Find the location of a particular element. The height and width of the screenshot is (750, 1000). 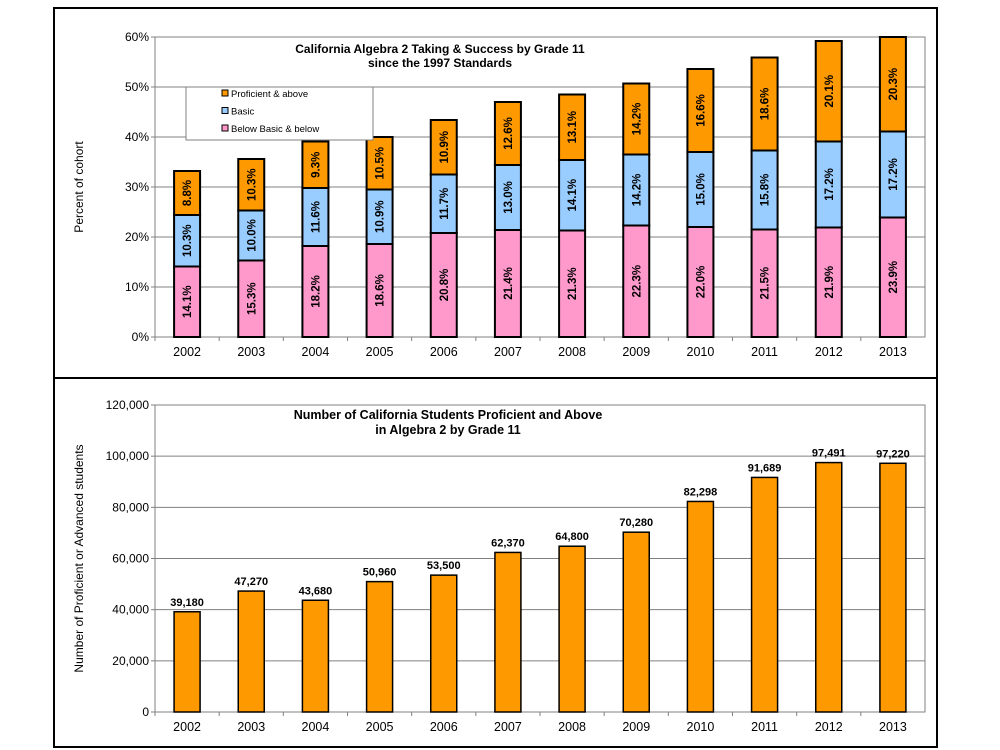

data-label: 39,180 is located at coordinates (187, 603).